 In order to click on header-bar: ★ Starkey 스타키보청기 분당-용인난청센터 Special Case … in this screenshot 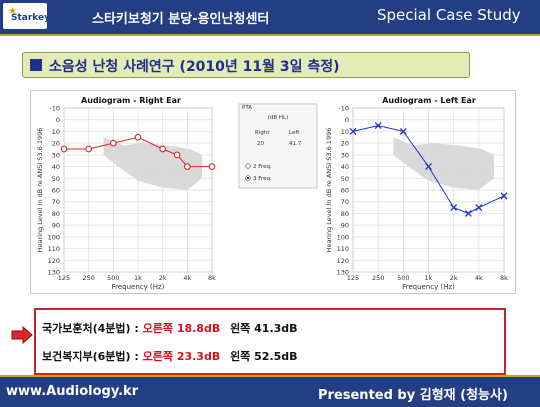, I will do `click(270, 18)`.